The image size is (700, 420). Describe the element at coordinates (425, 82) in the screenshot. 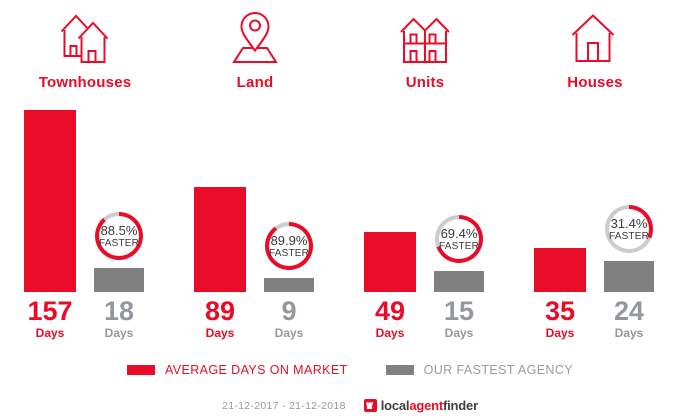

I see `category-label: Units` at that location.